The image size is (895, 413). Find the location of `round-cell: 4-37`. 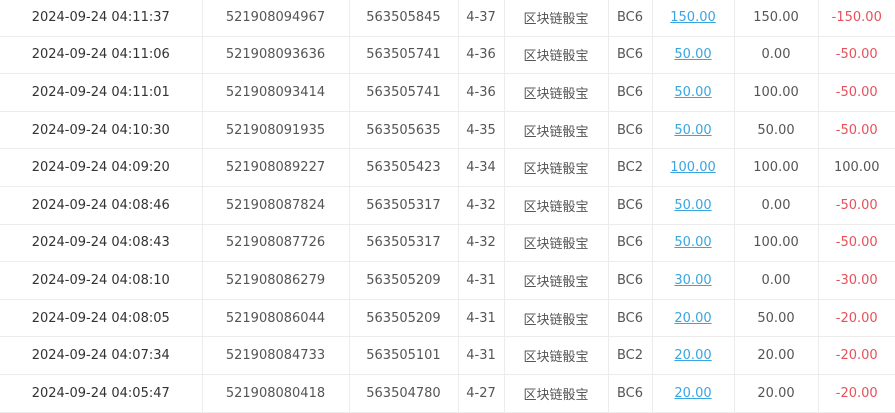

round-cell: 4-37 is located at coordinates (481, 18).